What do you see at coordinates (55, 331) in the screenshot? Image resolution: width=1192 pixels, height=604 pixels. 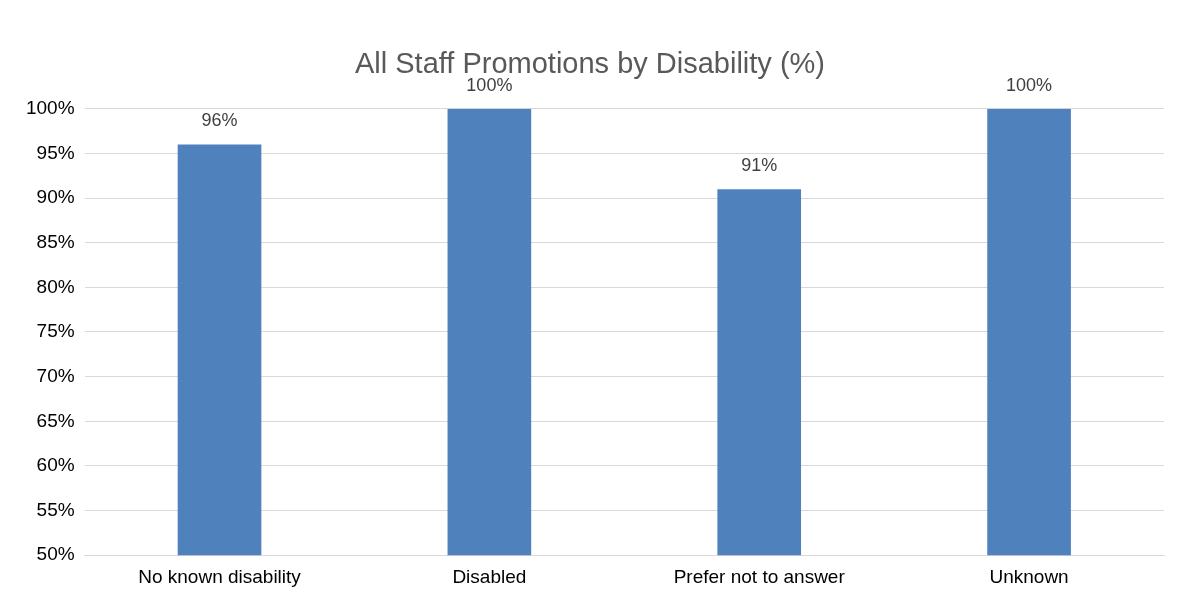 I see `y-tick-label: 75%` at bounding box center [55, 331].